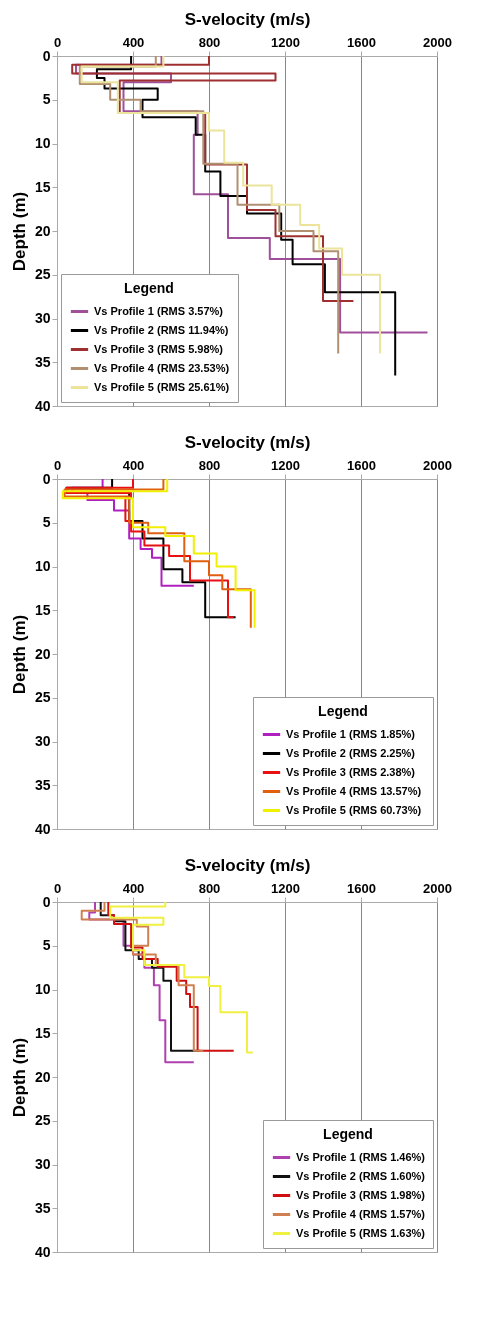  Describe the element at coordinates (159, 348) in the screenshot. I see `legend-label: Vs Profile 3 (RMS 5.98%)` at that location.